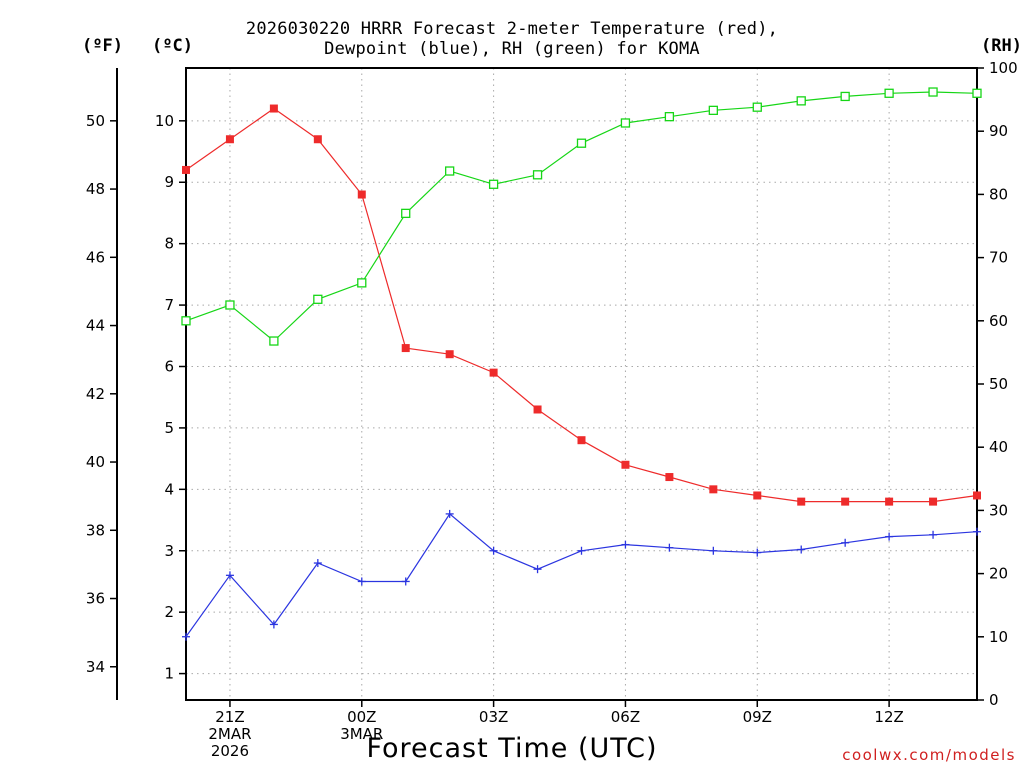 This screenshot has width=1024, height=768. I want to click on rh-tick-label: 90, so click(998, 131).